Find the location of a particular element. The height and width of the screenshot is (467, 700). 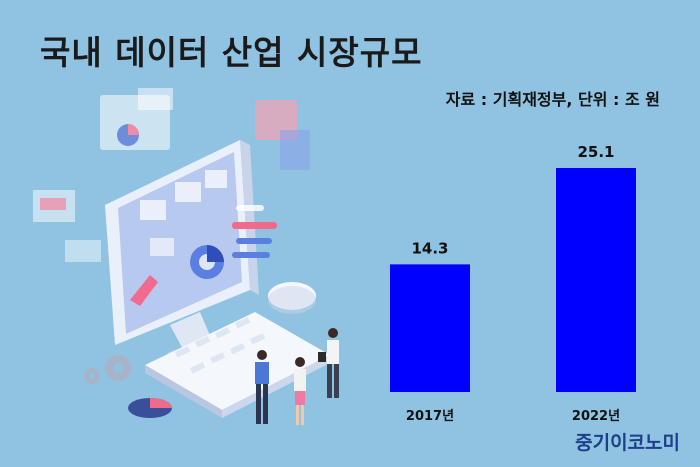

chart-title: 국내 데이터 산업 시장규모 is located at coordinates (231, 52).